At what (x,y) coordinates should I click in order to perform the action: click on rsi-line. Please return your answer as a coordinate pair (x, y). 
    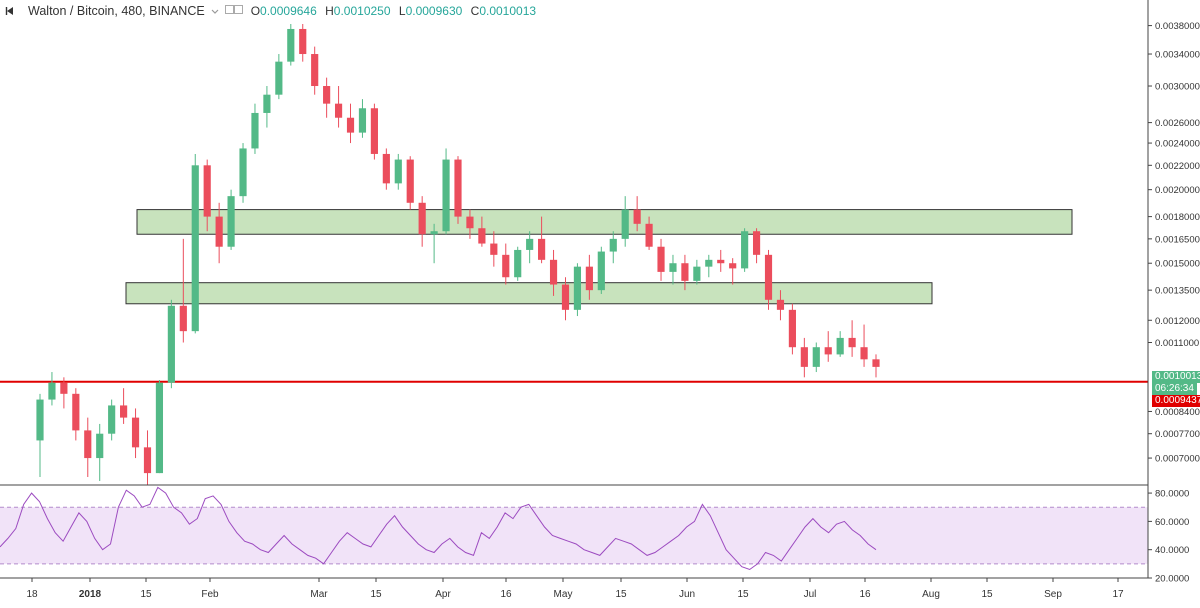
    Looking at the image, I should click on (438, 528).